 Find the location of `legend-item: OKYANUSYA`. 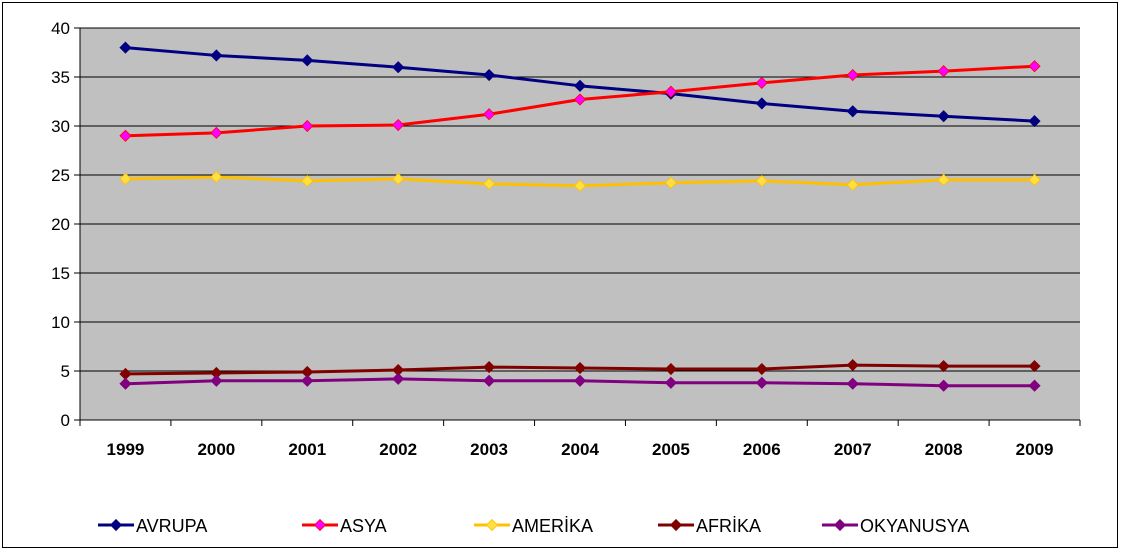

legend-item: OKYANUSYA is located at coordinates (895, 526).